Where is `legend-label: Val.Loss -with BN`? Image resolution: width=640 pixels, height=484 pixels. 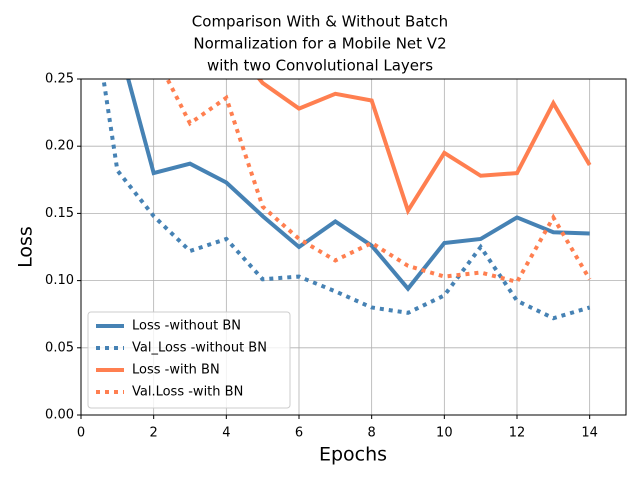
legend-label: Val.Loss -with BN is located at coordinates (187, 392).